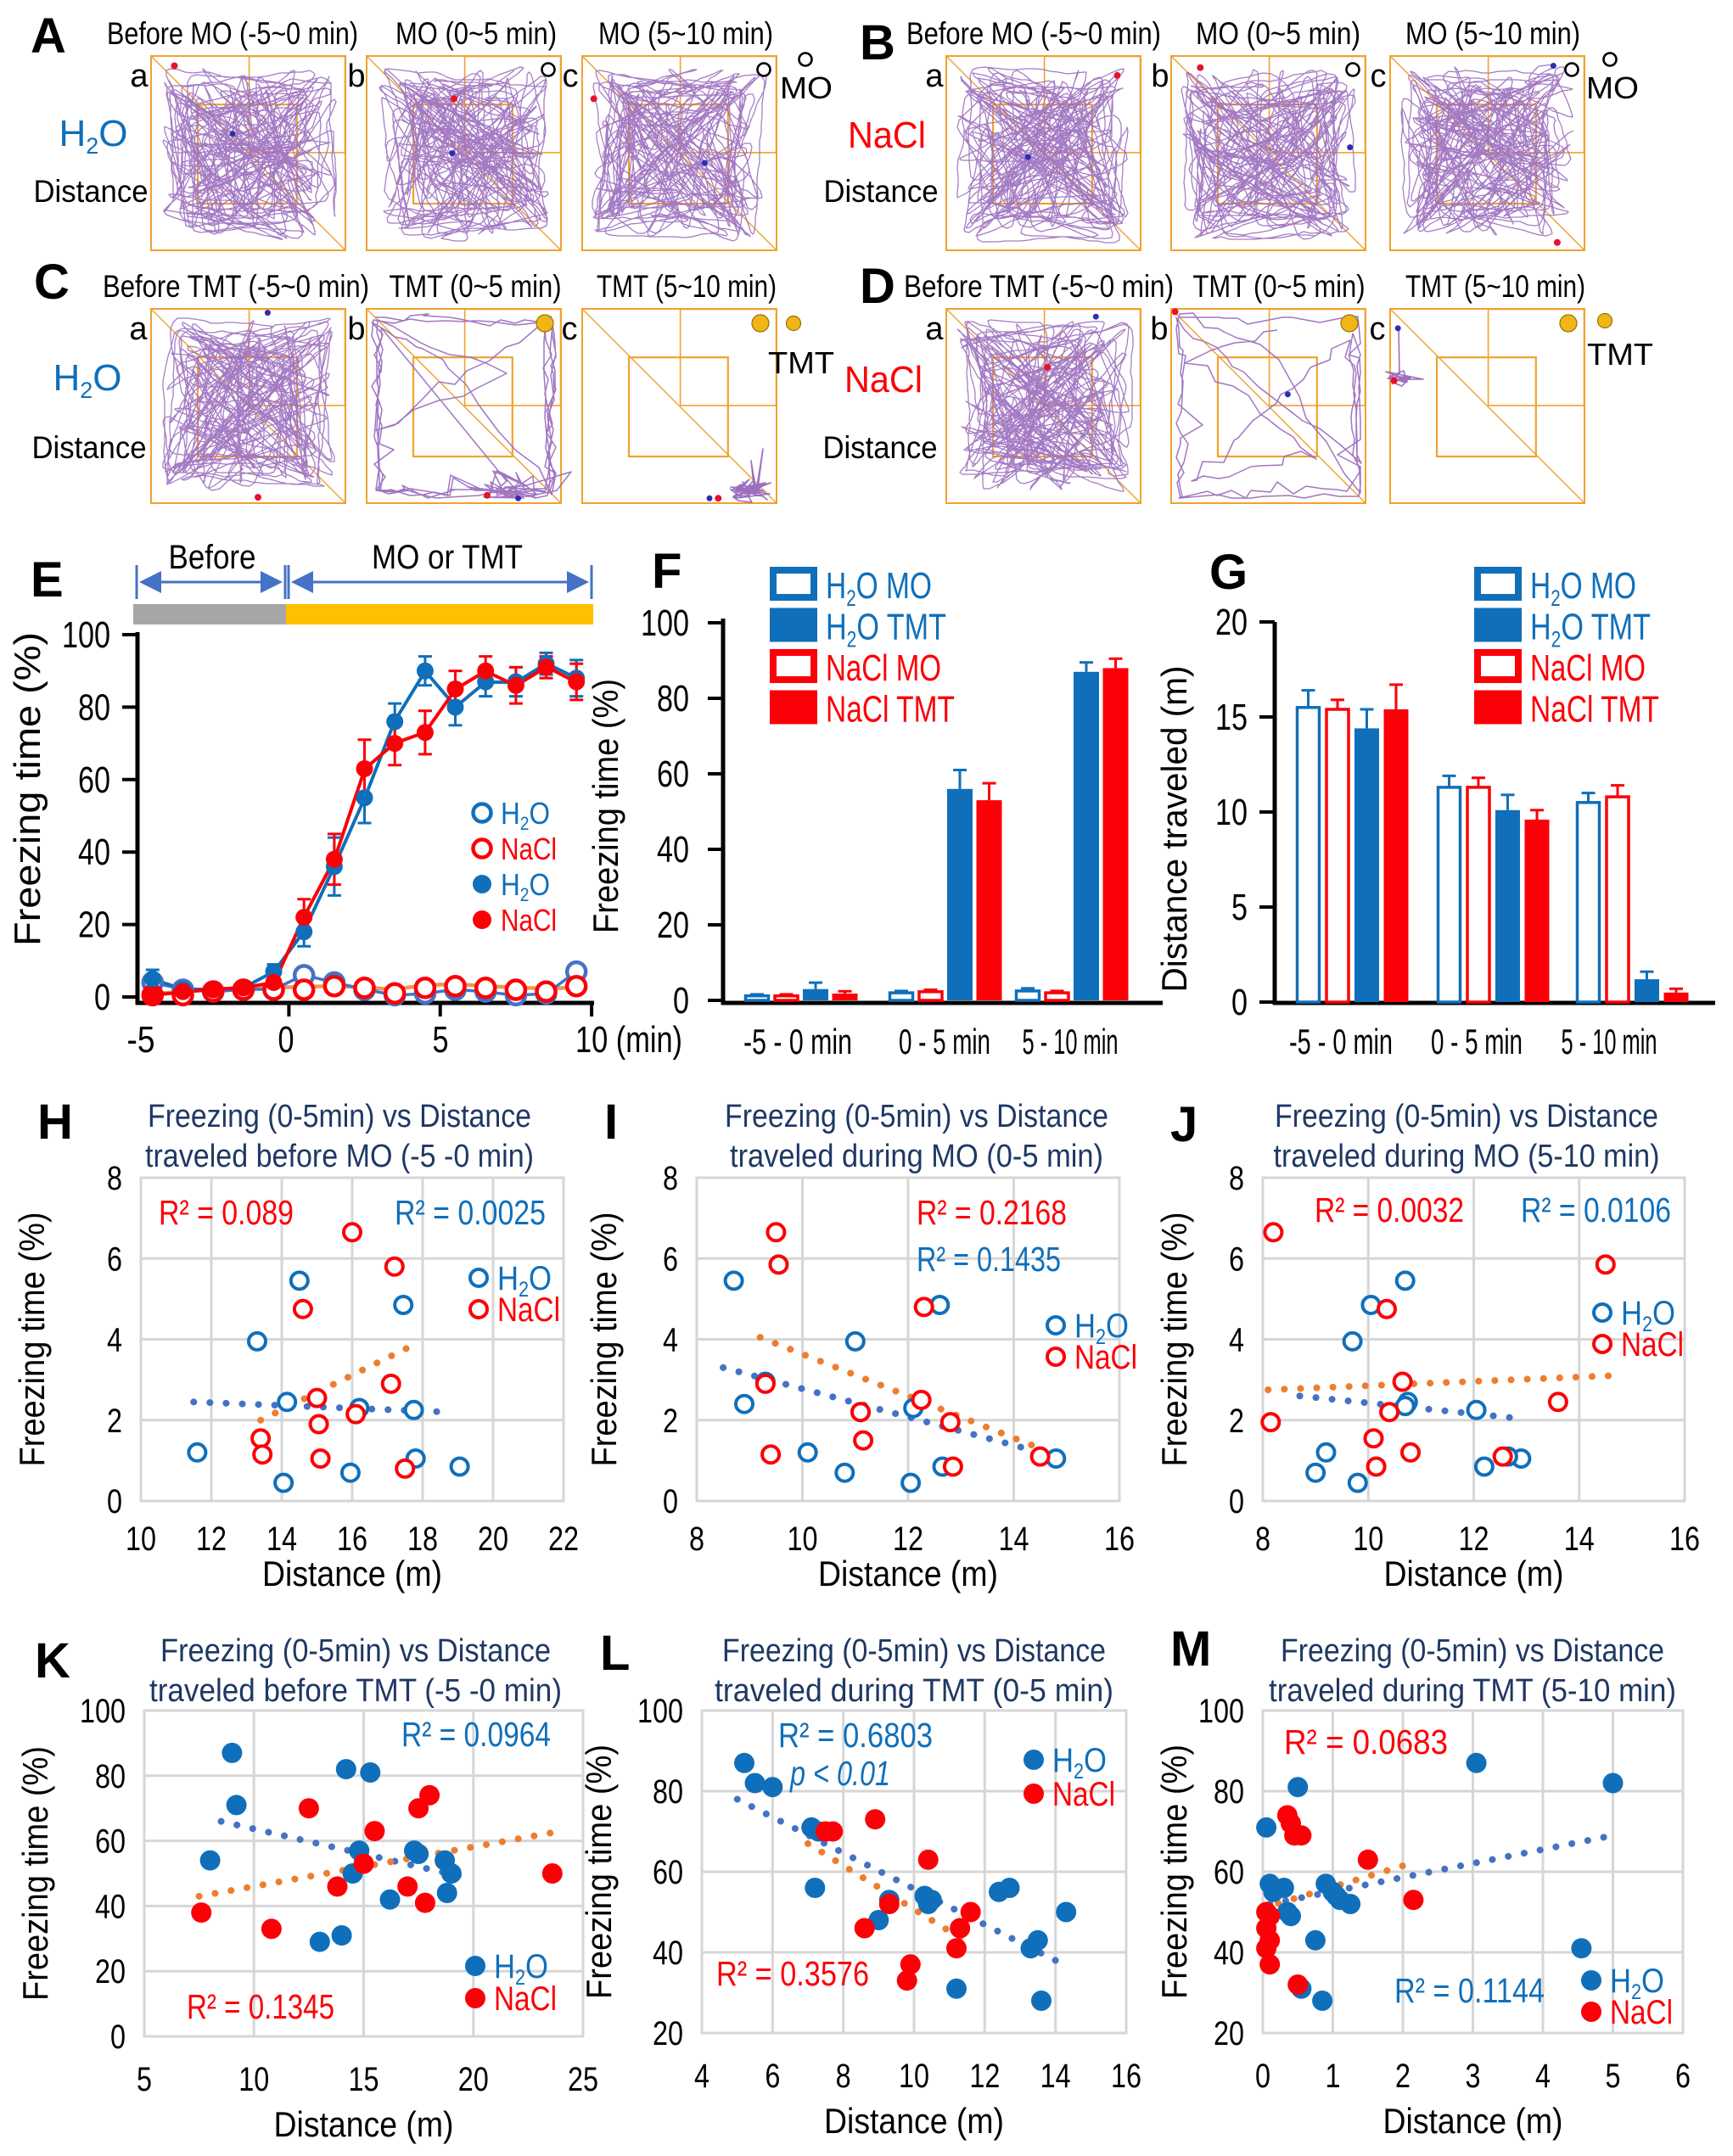 The image size is (1733, 2156). I want to click on svg-text: I, so click(611, 1123).